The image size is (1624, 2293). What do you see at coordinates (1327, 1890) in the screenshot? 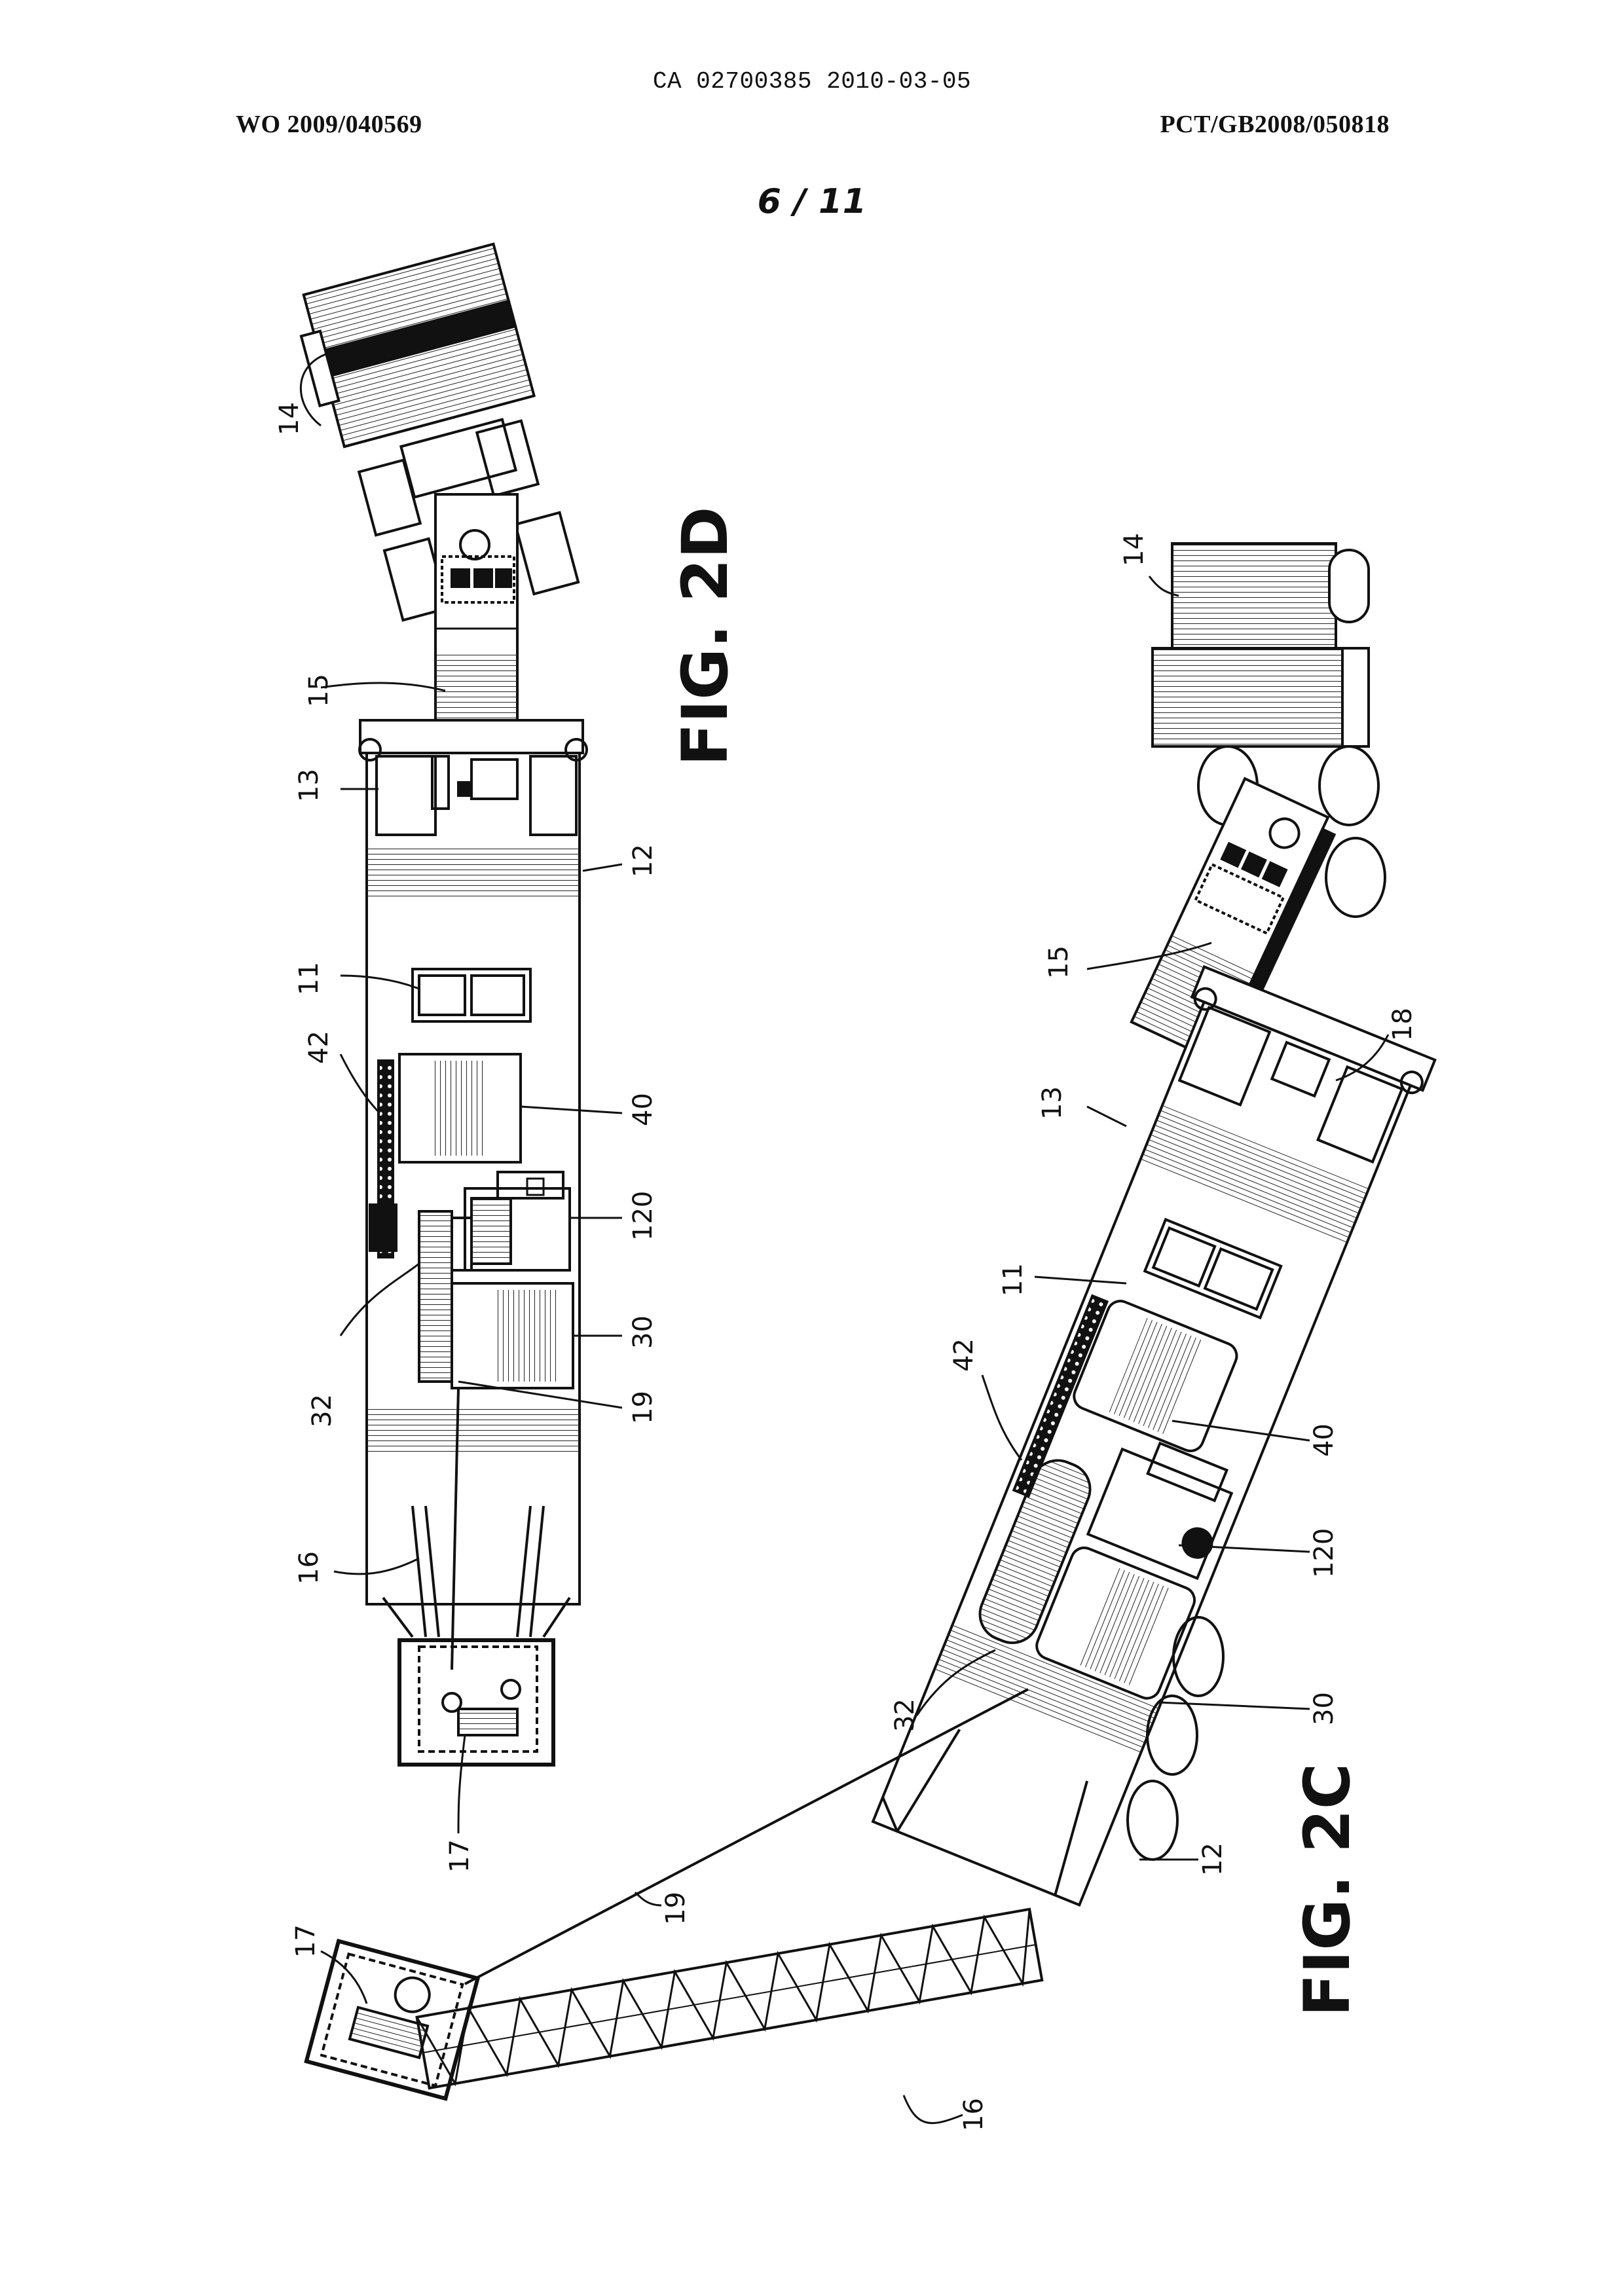
I see `fig2c-title: FIG. 2C` at bounding box center [1327, 1890].